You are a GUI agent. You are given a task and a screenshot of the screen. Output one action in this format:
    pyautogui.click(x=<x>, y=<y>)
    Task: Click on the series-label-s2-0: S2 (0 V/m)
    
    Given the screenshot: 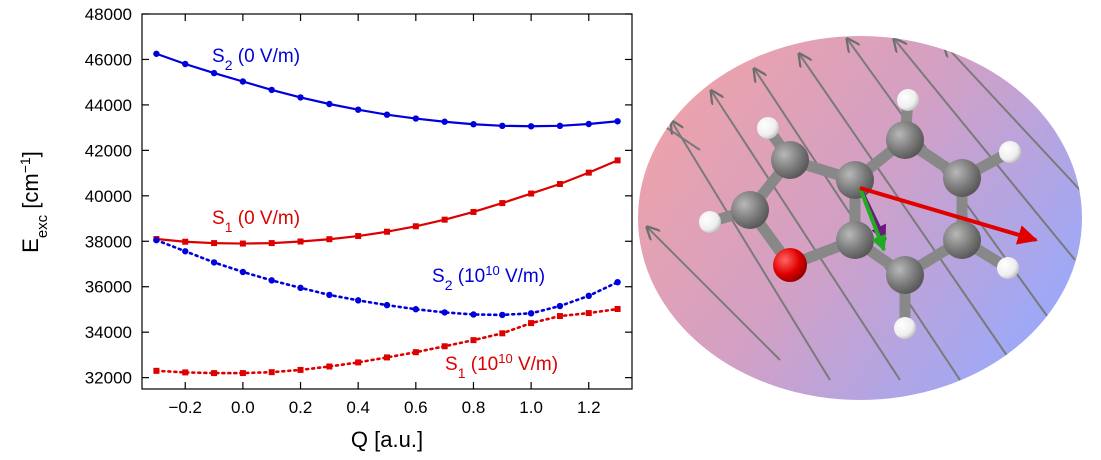 What is the action you would take?
    pyautogui.click(x=256, y=59)
    